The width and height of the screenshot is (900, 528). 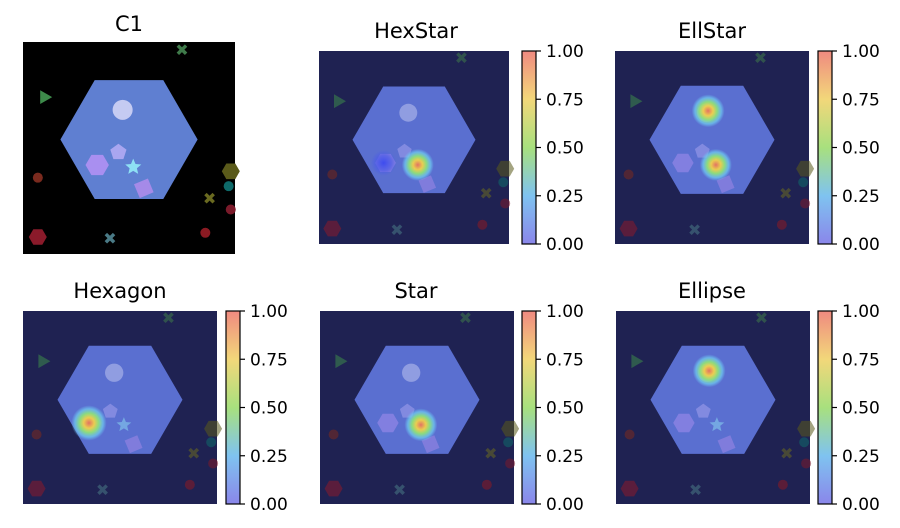 What do you see at coordinates (415, 291) in the screenshot?
I see `panel-title-star: Star` at bounding box center [415, 291].